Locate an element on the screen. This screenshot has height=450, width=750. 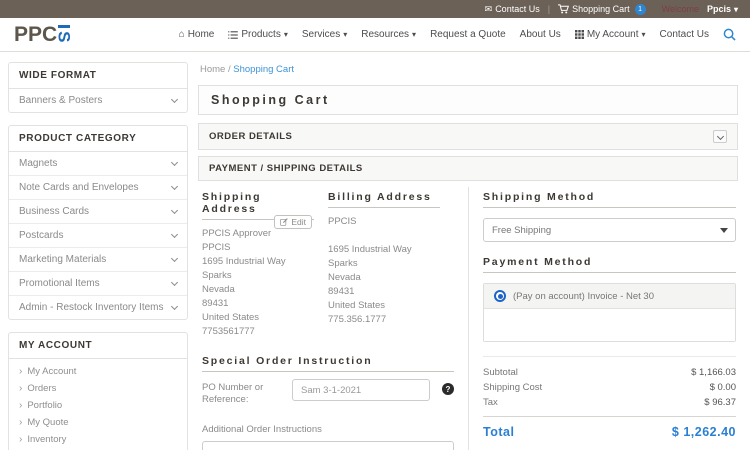
account-link-portfolio: › Portfolio is located at coordinates (41, 405).